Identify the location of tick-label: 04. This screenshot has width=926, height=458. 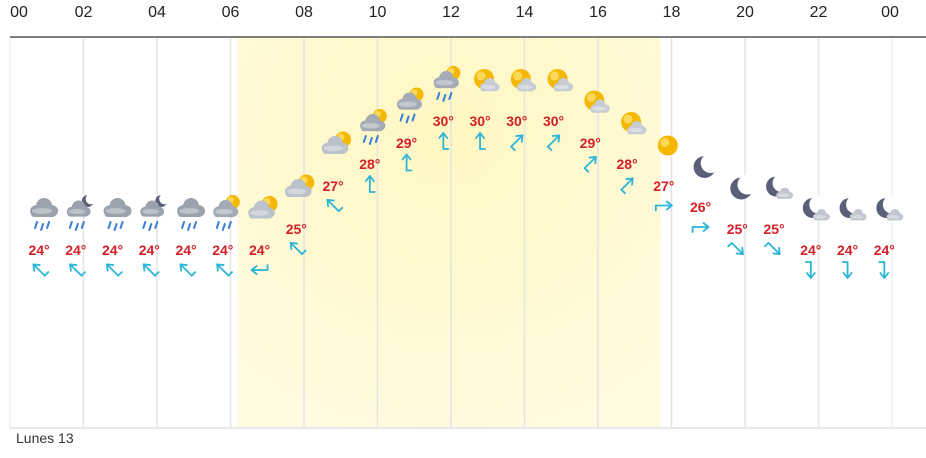
(157, 12).